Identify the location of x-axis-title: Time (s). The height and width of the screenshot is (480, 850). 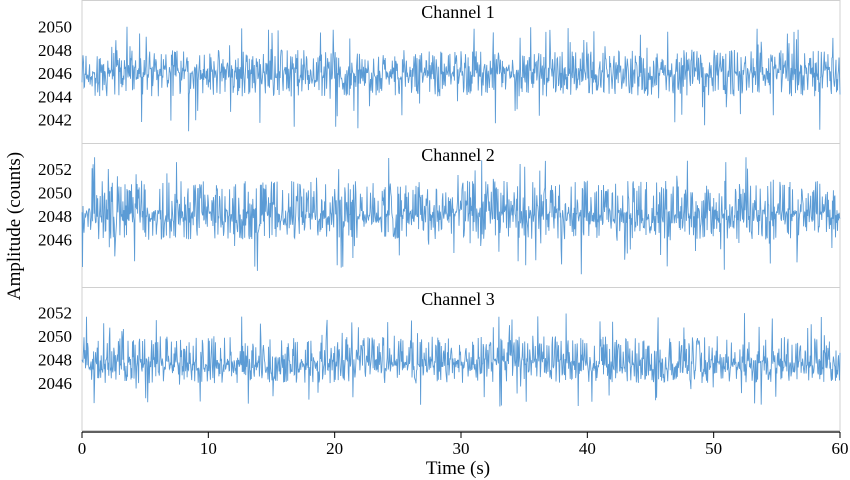
(458, 468).